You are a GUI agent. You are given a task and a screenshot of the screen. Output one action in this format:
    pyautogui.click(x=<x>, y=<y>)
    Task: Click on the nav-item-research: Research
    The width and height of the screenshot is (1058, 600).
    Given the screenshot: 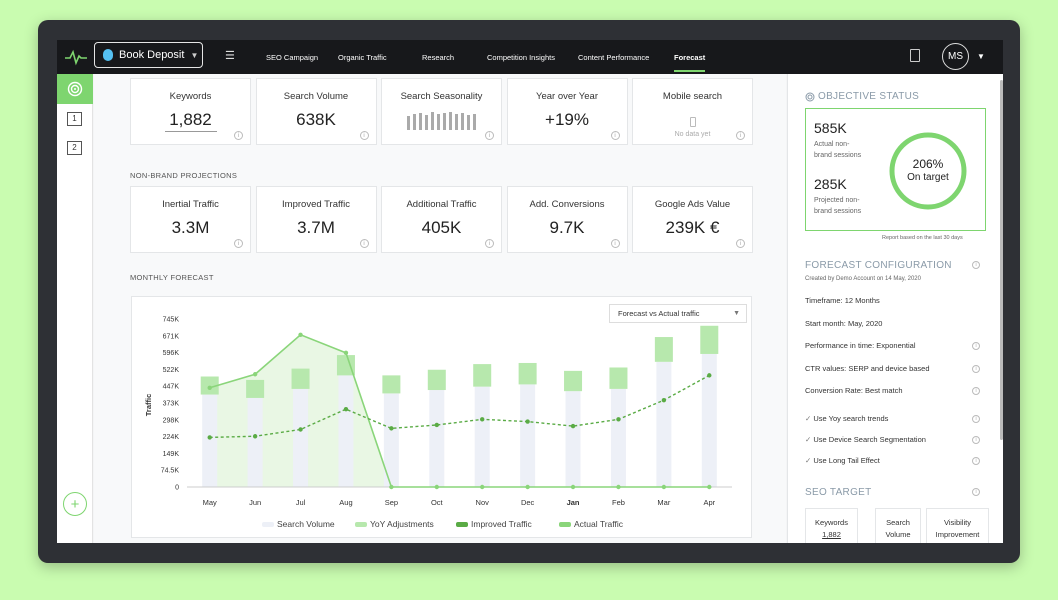 What is the action you would take?
    pyautogui.click(x=438, y=57)
    